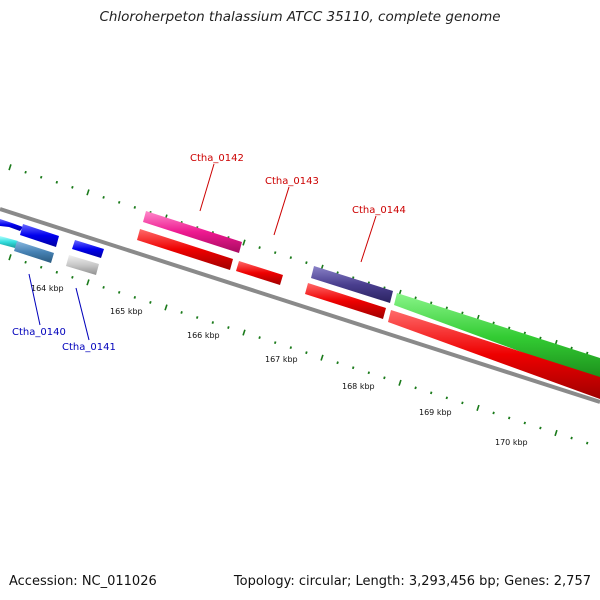 The image size is (600, 600). I want to click on kbp-label-166: 166 kbp, so click(203, 335).